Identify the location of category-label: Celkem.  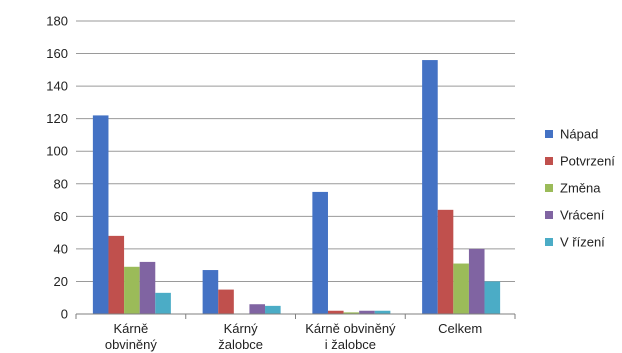
(460, 328).